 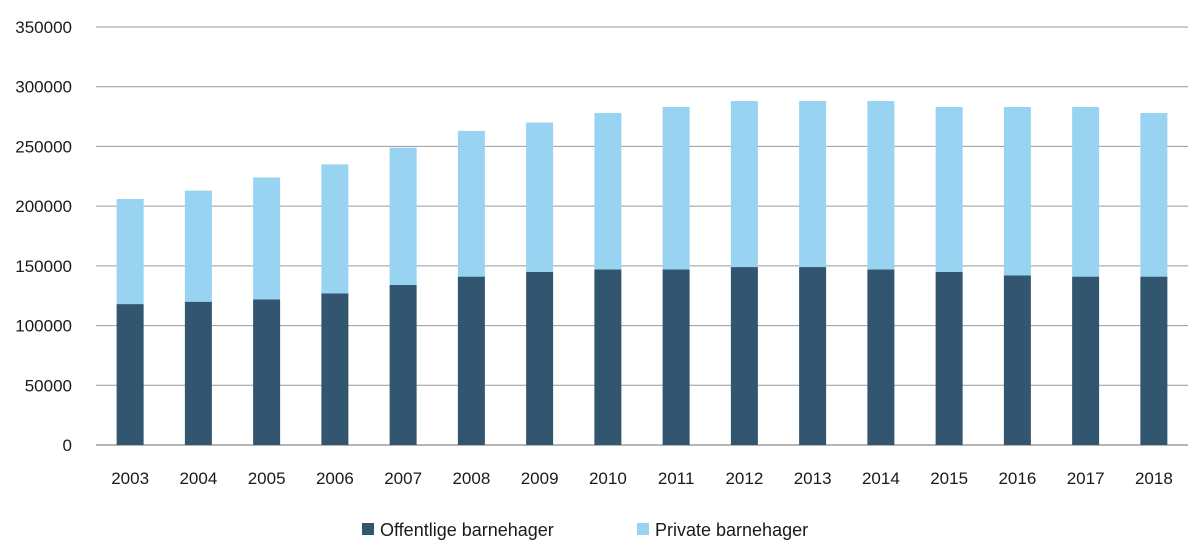 What do you see at coordinates (540, 197) in the screenshot?
I see `bar-private-2009` at bounding box center [540, 197].